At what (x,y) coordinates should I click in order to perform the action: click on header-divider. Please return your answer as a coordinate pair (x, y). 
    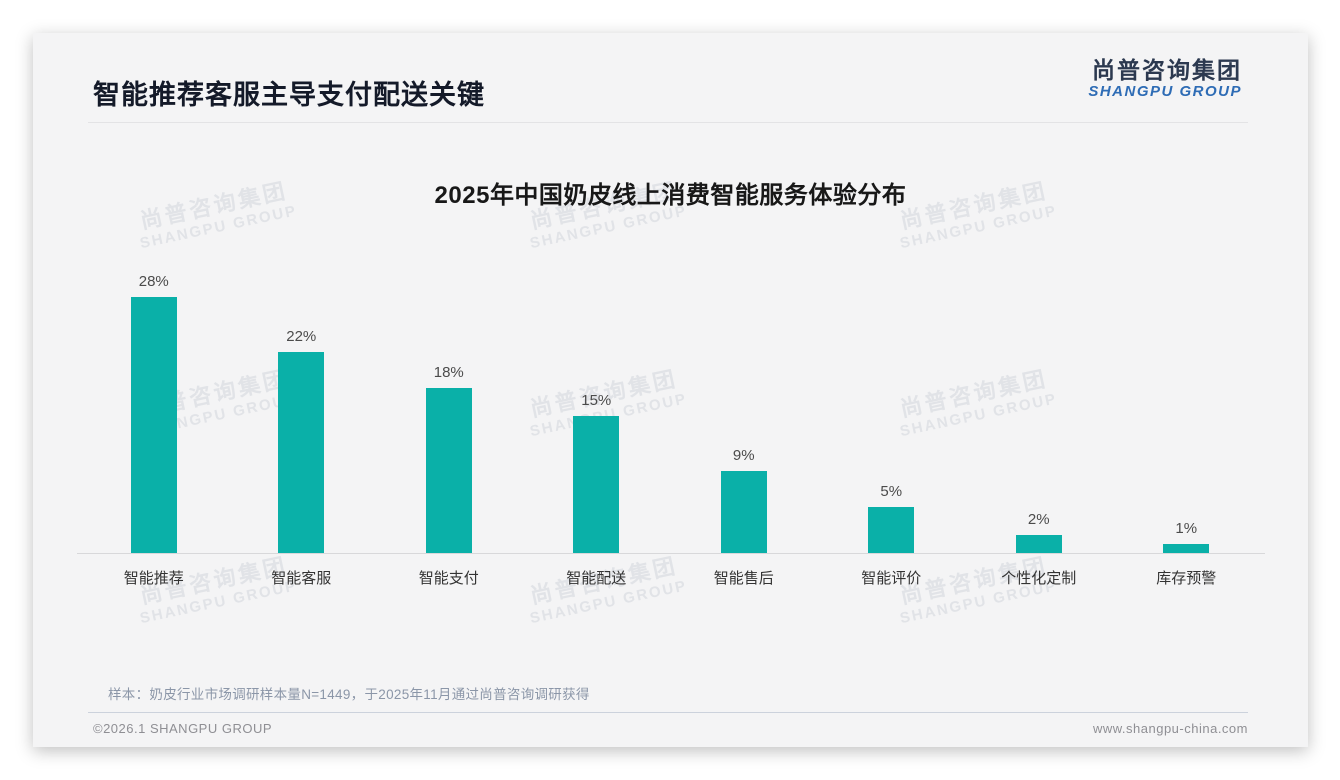
    Looking at the image, I should click on (668, 122).